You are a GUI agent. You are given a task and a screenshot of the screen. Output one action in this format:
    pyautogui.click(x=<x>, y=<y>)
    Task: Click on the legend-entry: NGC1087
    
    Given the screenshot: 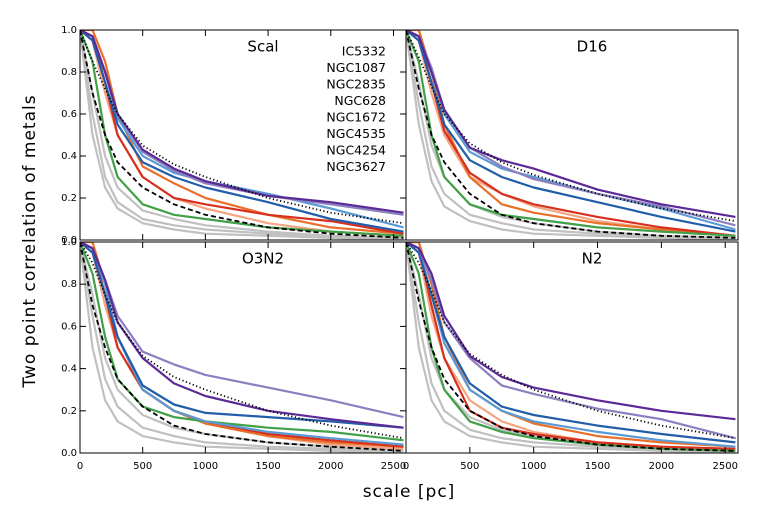 What is the action you would take?
    pyautogui.click(x=356, y=67)
    